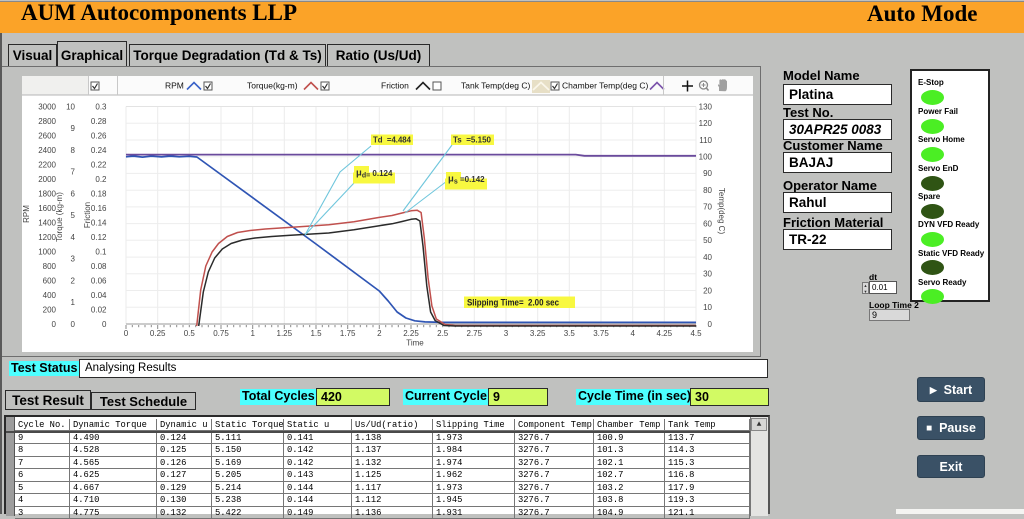 The height and width of the screenshot is (519, 1024). What do you see at coordinates (73, 128) in the screenshot?
I see `svg-text: 9` at bounding box center [73, 128].